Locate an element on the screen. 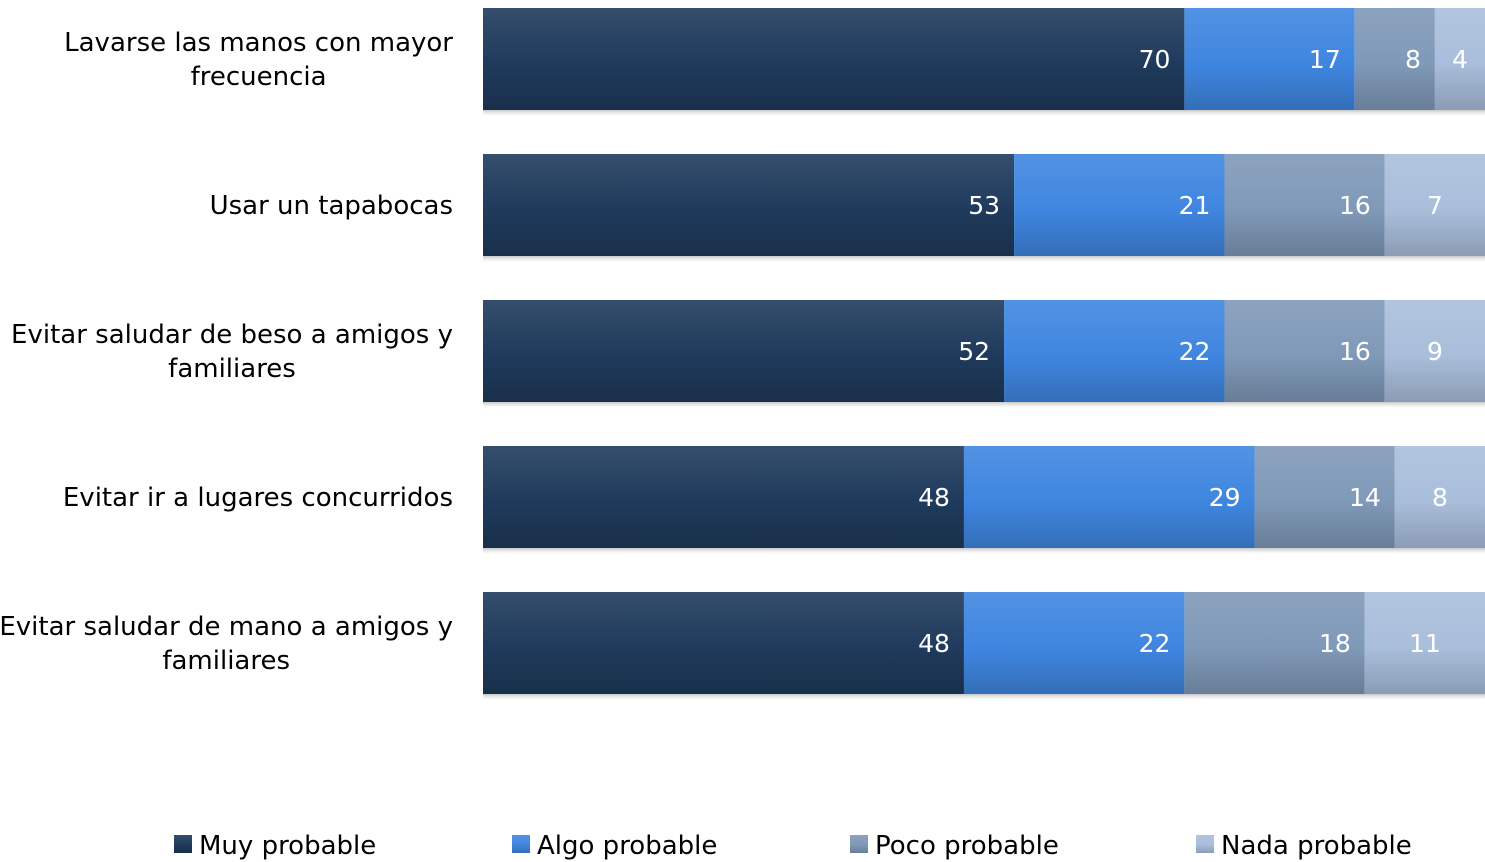 The height and width of the screenshot is (862, 1485). legend-label: Poco probable is located at coordinates (967, 846).